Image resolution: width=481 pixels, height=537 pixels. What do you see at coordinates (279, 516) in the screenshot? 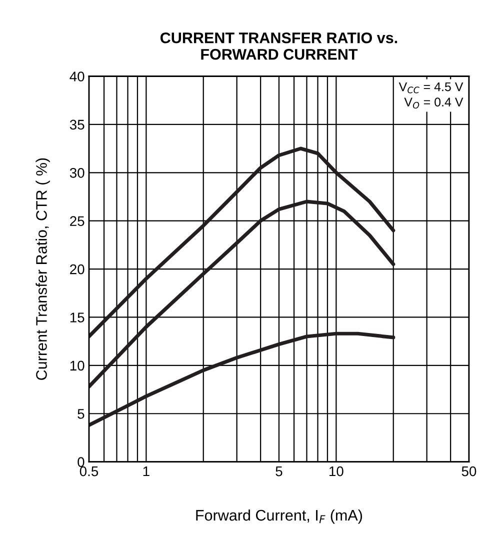
I see `x-axis-title: Forward Current, I$_{F}$ (mA)` at bounding box center [279, 516].